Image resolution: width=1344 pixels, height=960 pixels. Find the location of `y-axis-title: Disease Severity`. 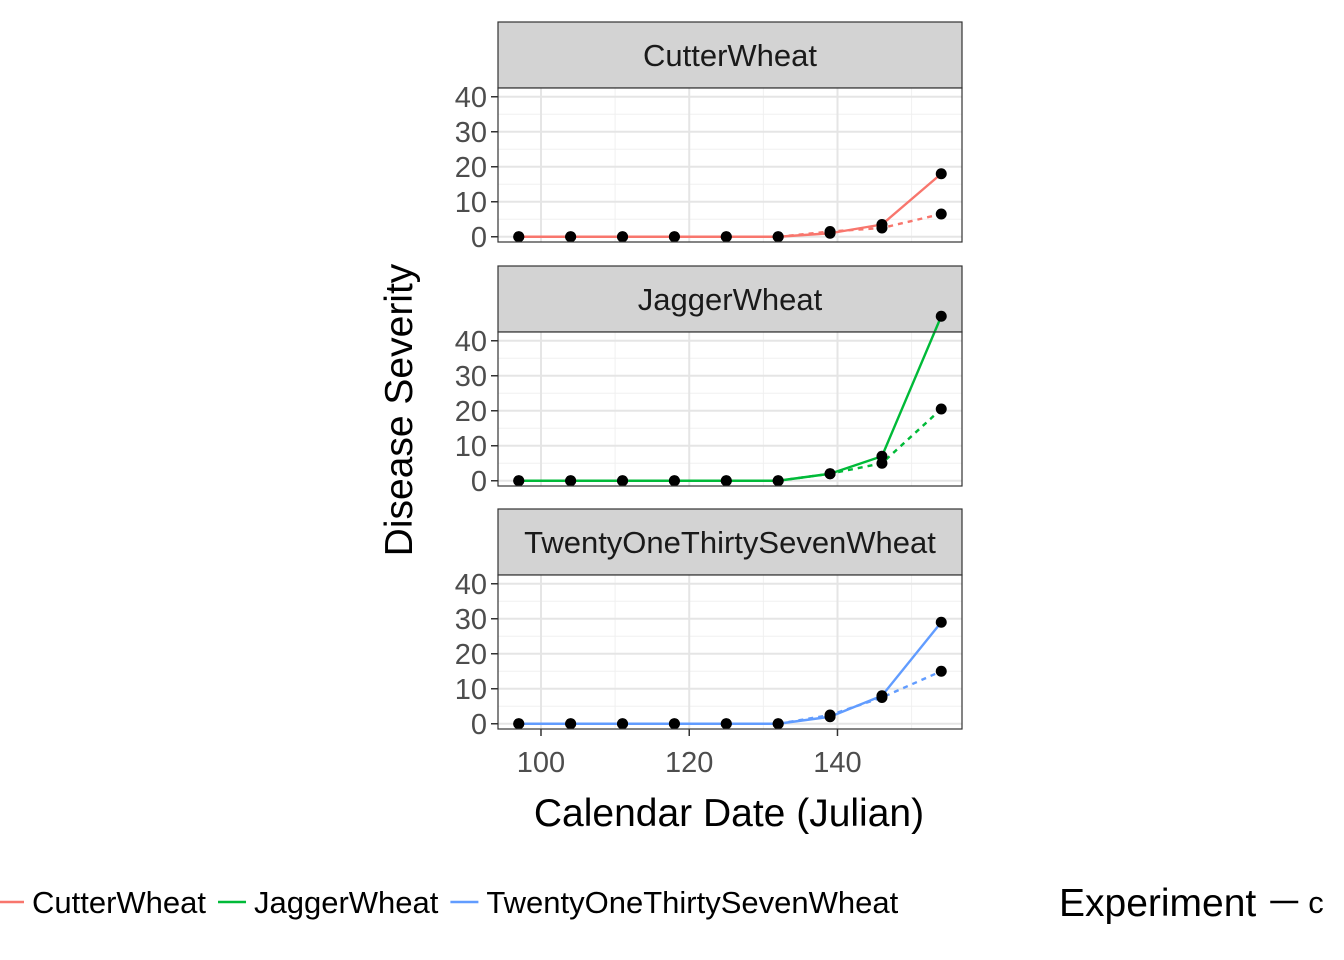

y-axis-title: Disease Severity is located at coordinates (399, 409).